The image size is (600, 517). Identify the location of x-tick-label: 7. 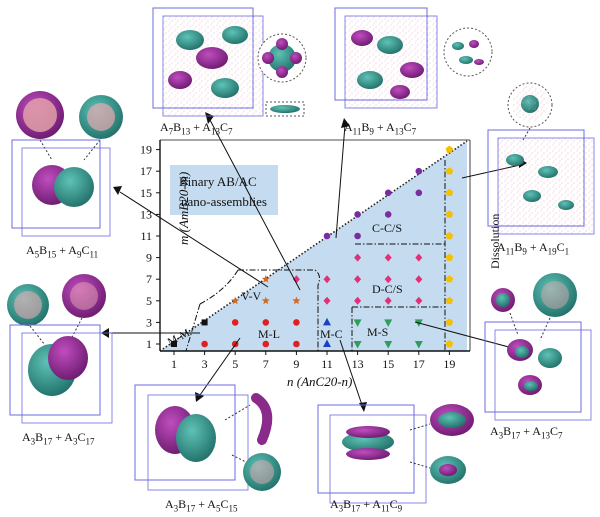
(266, 364).